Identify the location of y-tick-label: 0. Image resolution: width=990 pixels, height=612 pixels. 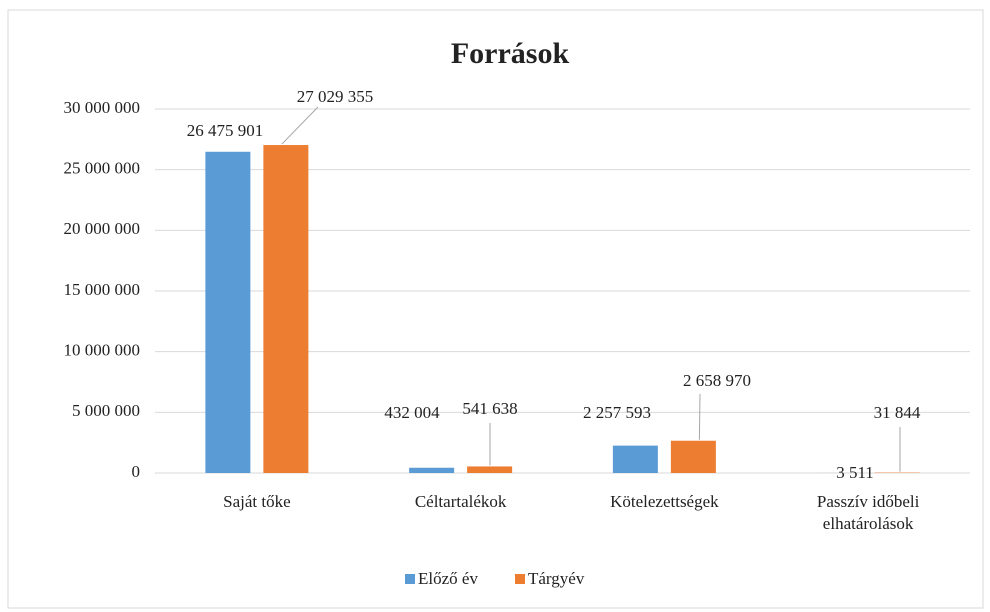
(136, 471).